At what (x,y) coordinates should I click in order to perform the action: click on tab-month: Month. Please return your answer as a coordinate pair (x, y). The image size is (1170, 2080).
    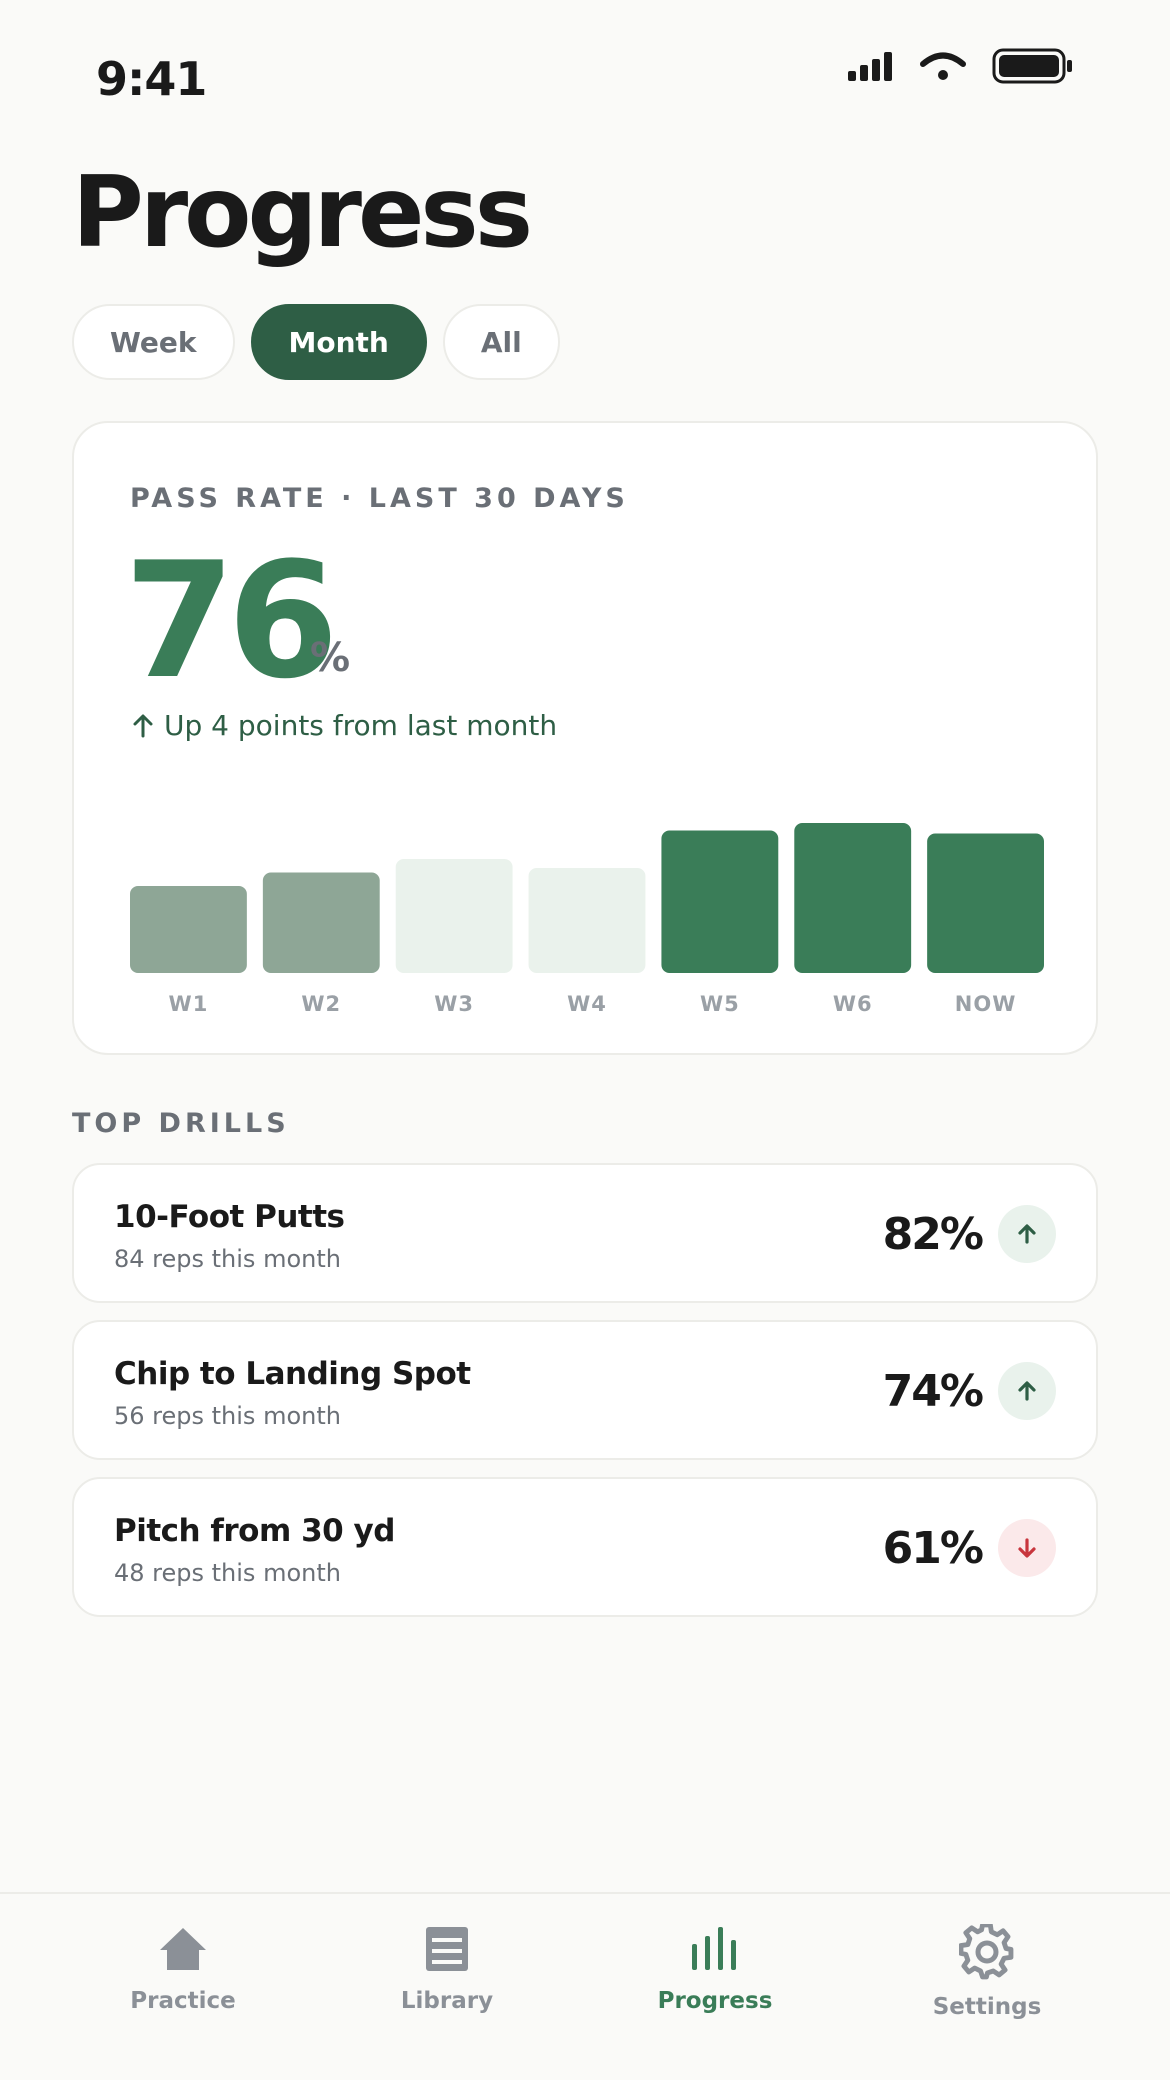
    Looking at the image, I should click on (338, 342).